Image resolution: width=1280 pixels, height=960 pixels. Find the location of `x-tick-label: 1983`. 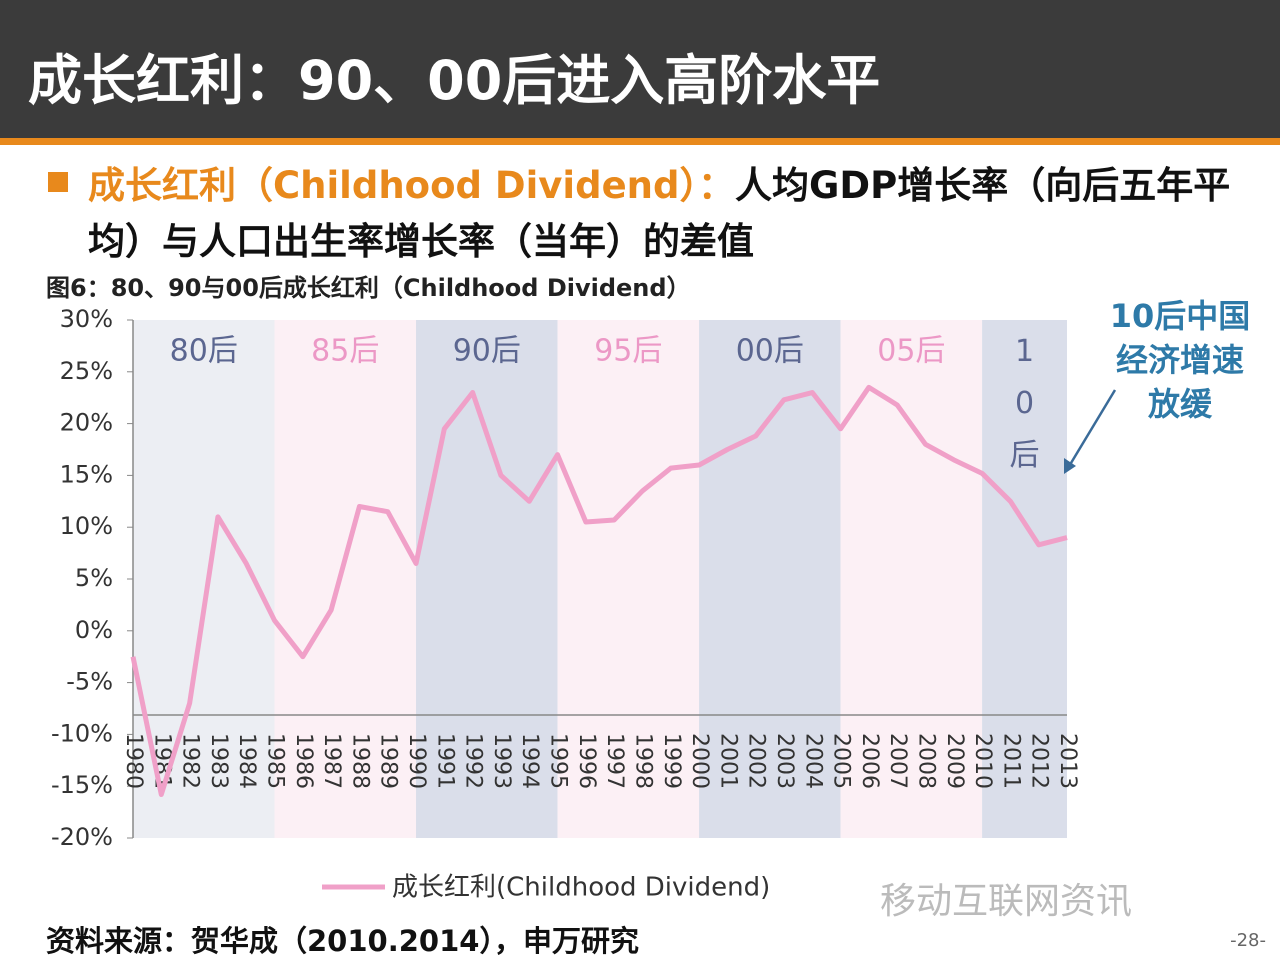

x-tick-label: 1983 is located at coordinates (218, 761).